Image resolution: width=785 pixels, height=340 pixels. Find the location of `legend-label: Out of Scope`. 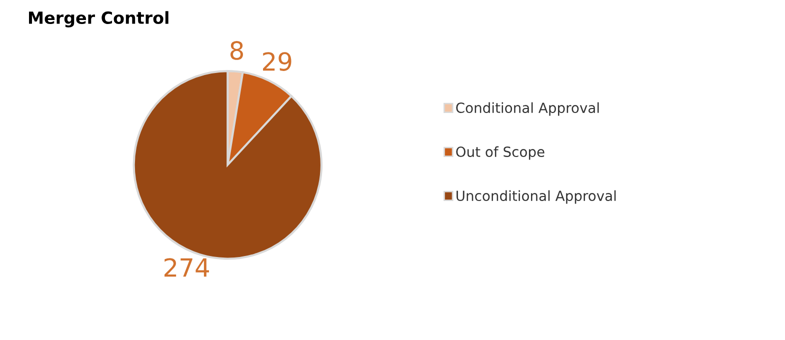

legend-label: Out of Scope is located at coordinates (500, 153).